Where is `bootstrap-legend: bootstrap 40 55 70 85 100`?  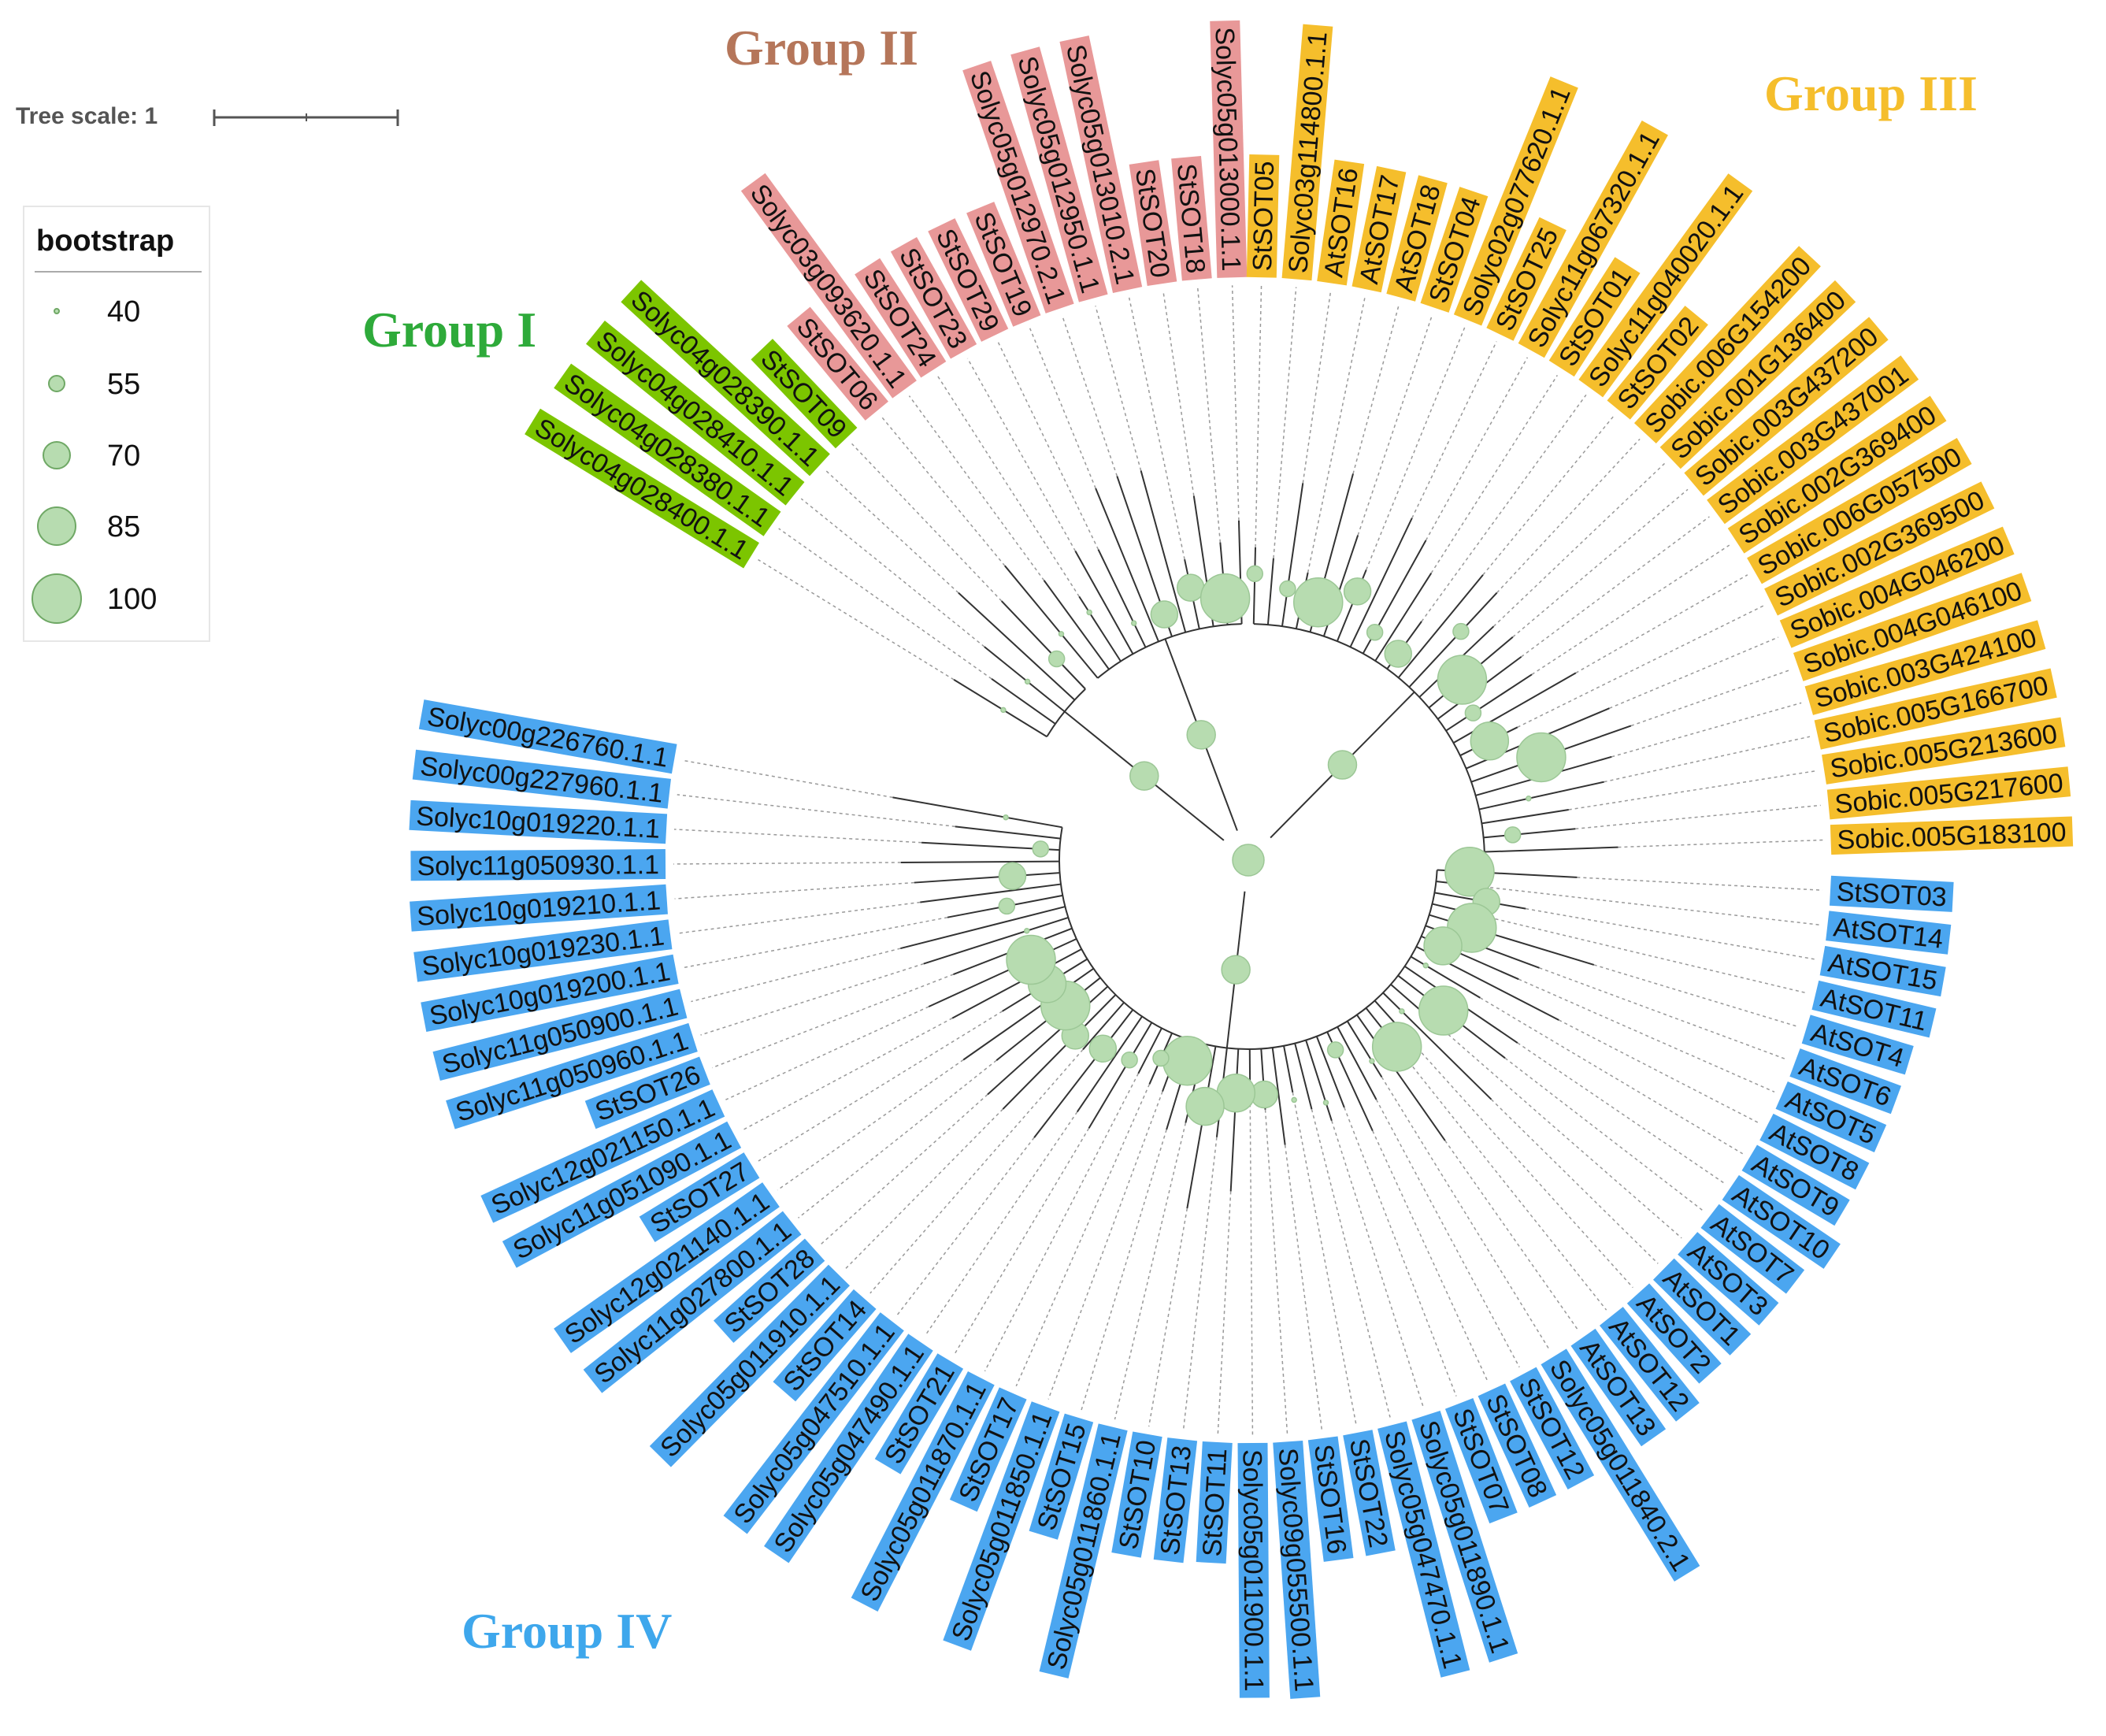
bootstrap-legend: bootstrap 40 55 70 85 100 is located at coordinates (116, 424).